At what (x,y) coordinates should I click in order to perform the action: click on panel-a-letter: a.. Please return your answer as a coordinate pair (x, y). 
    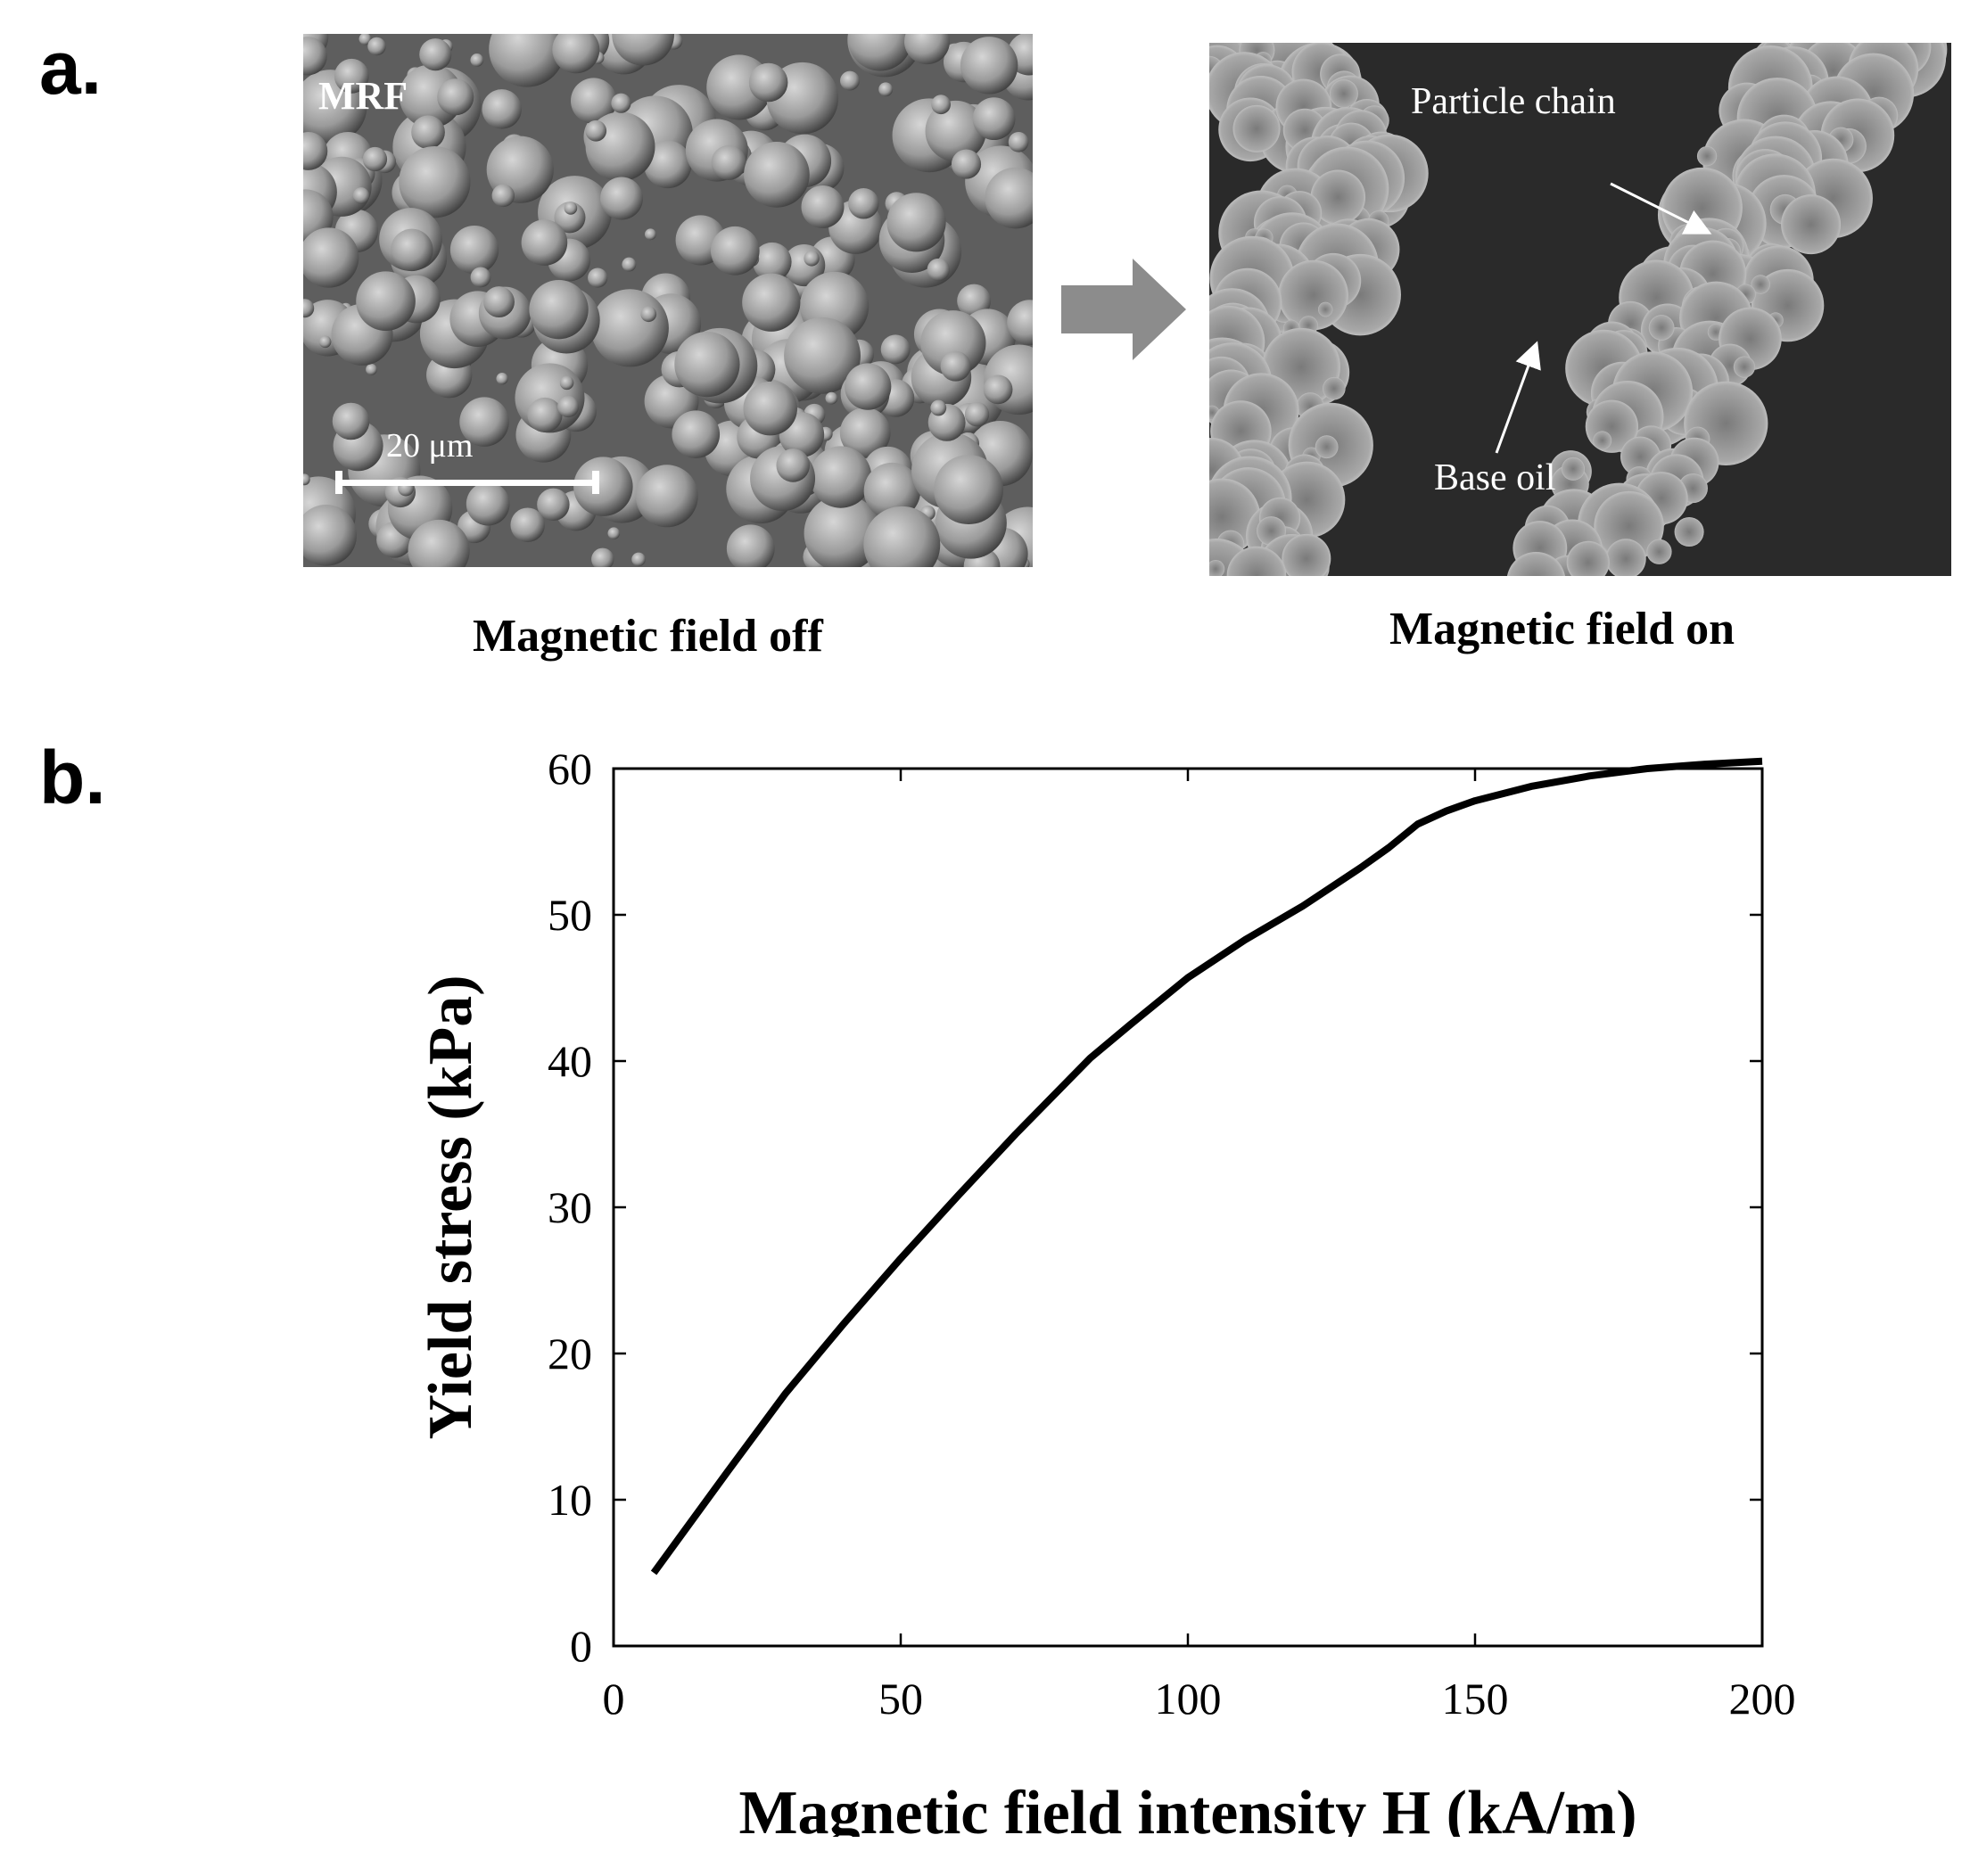
    Looking at the image, I should click on (71, 68).